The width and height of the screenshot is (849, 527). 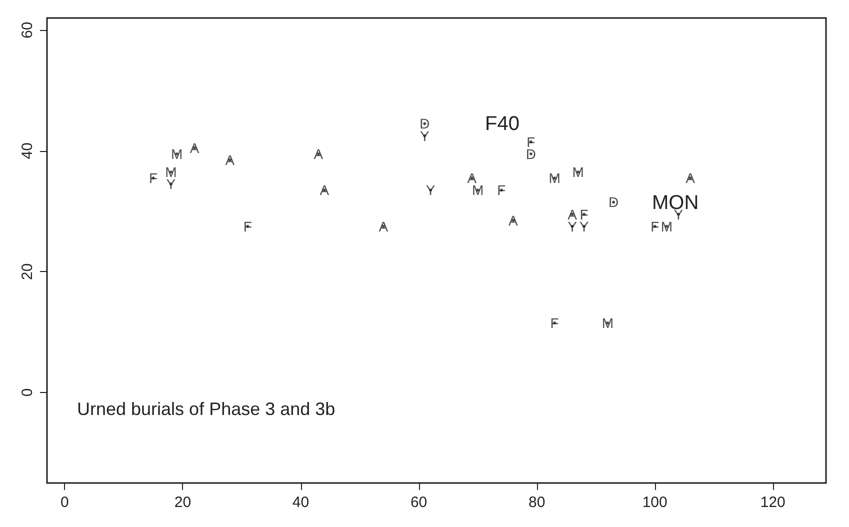 What do you see at coordinates (64, 502) in the screenshot?
I see `x-tick-label: 0` at bounding box center [64, 502].